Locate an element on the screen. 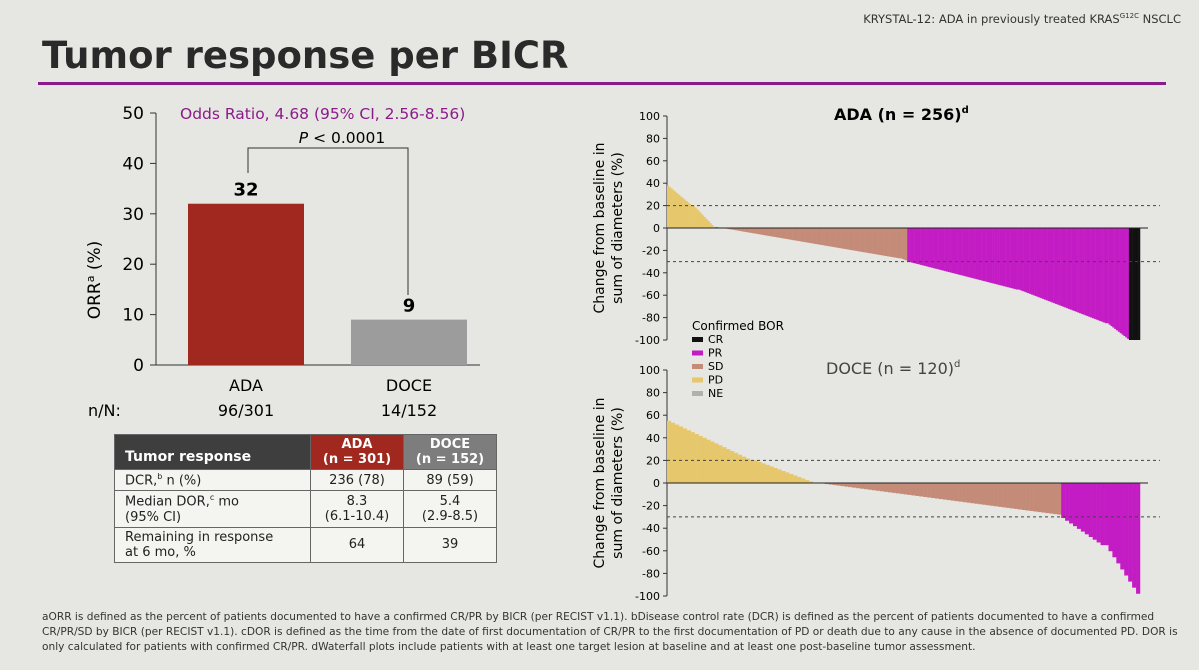 Image resolution: width=1199 pixels, height=670 pixels. orr-y-tick-label: 30 is located at coordinates (133, 215).